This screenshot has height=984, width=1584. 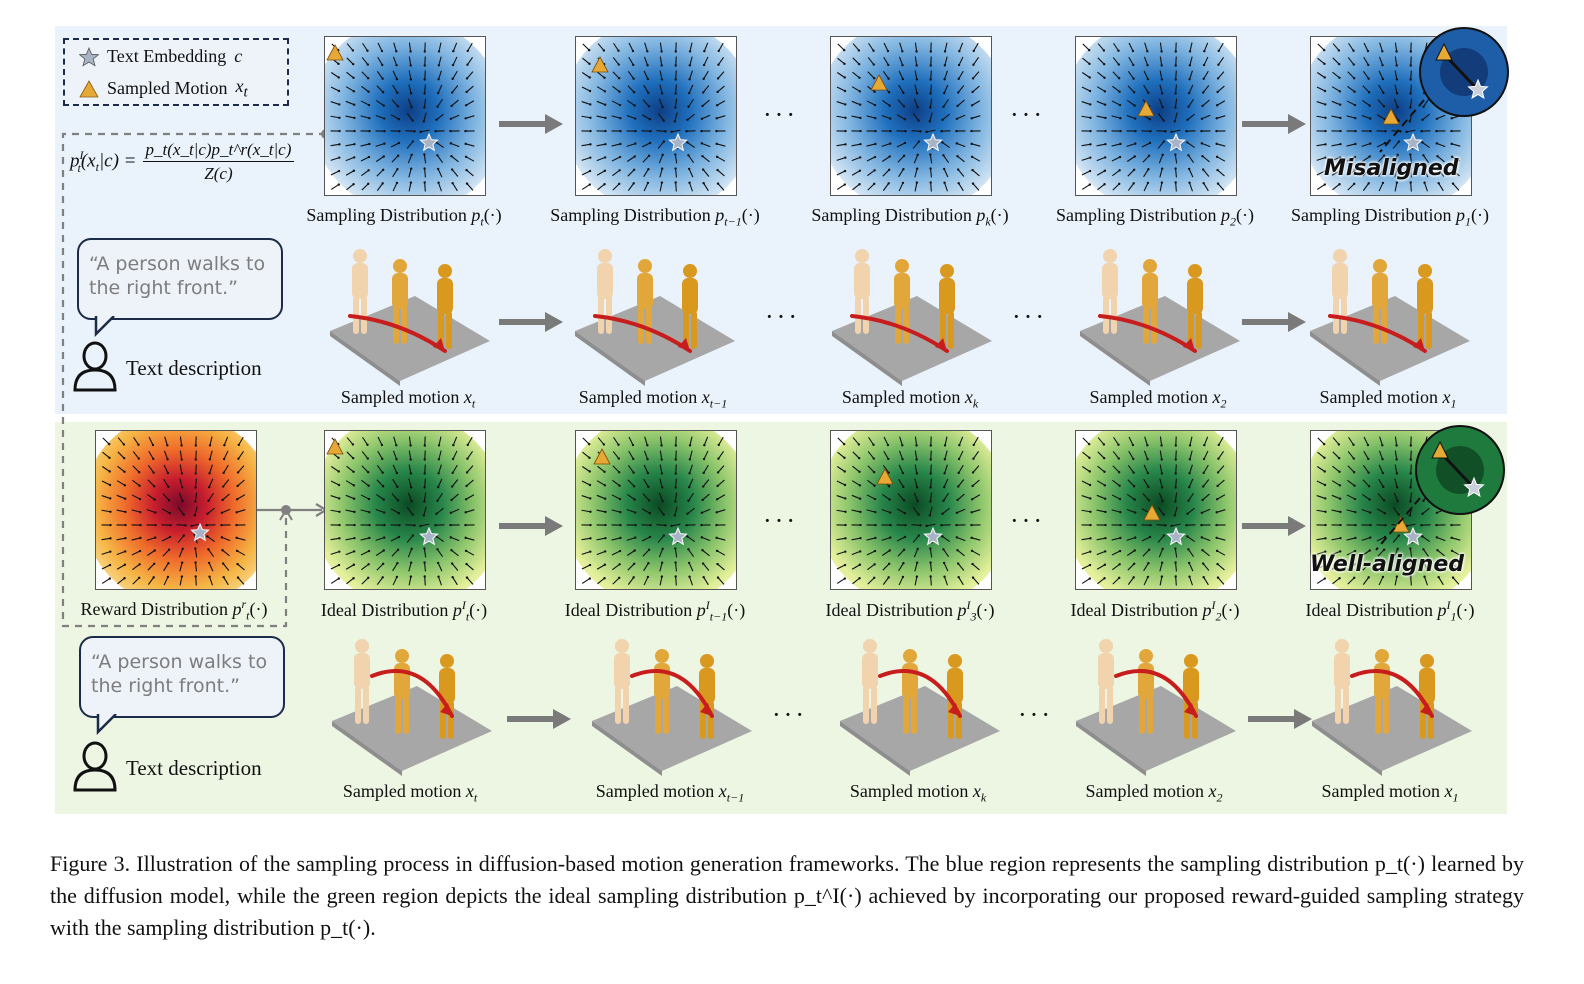 What do you see at coordinates (194, 368) in the screenshot?
I see `text-description-label-top: Text description` at bounding box center [194, 368].